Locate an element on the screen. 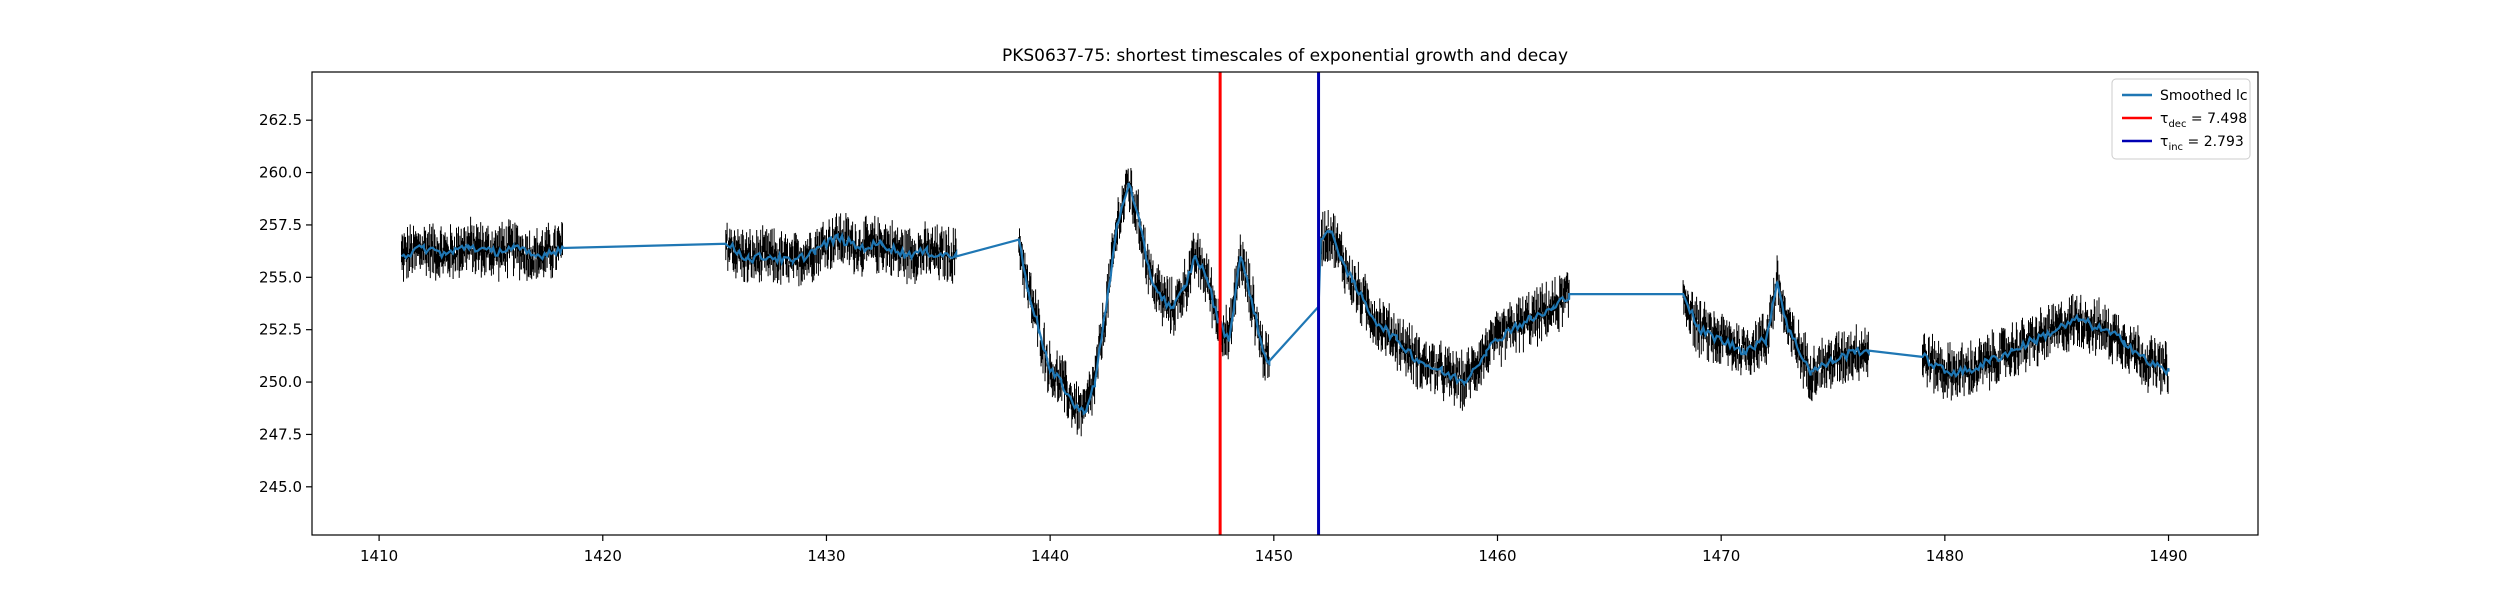 This screenshot has width=2500, height=600. legend-box is located at coordinates (2181, 119).